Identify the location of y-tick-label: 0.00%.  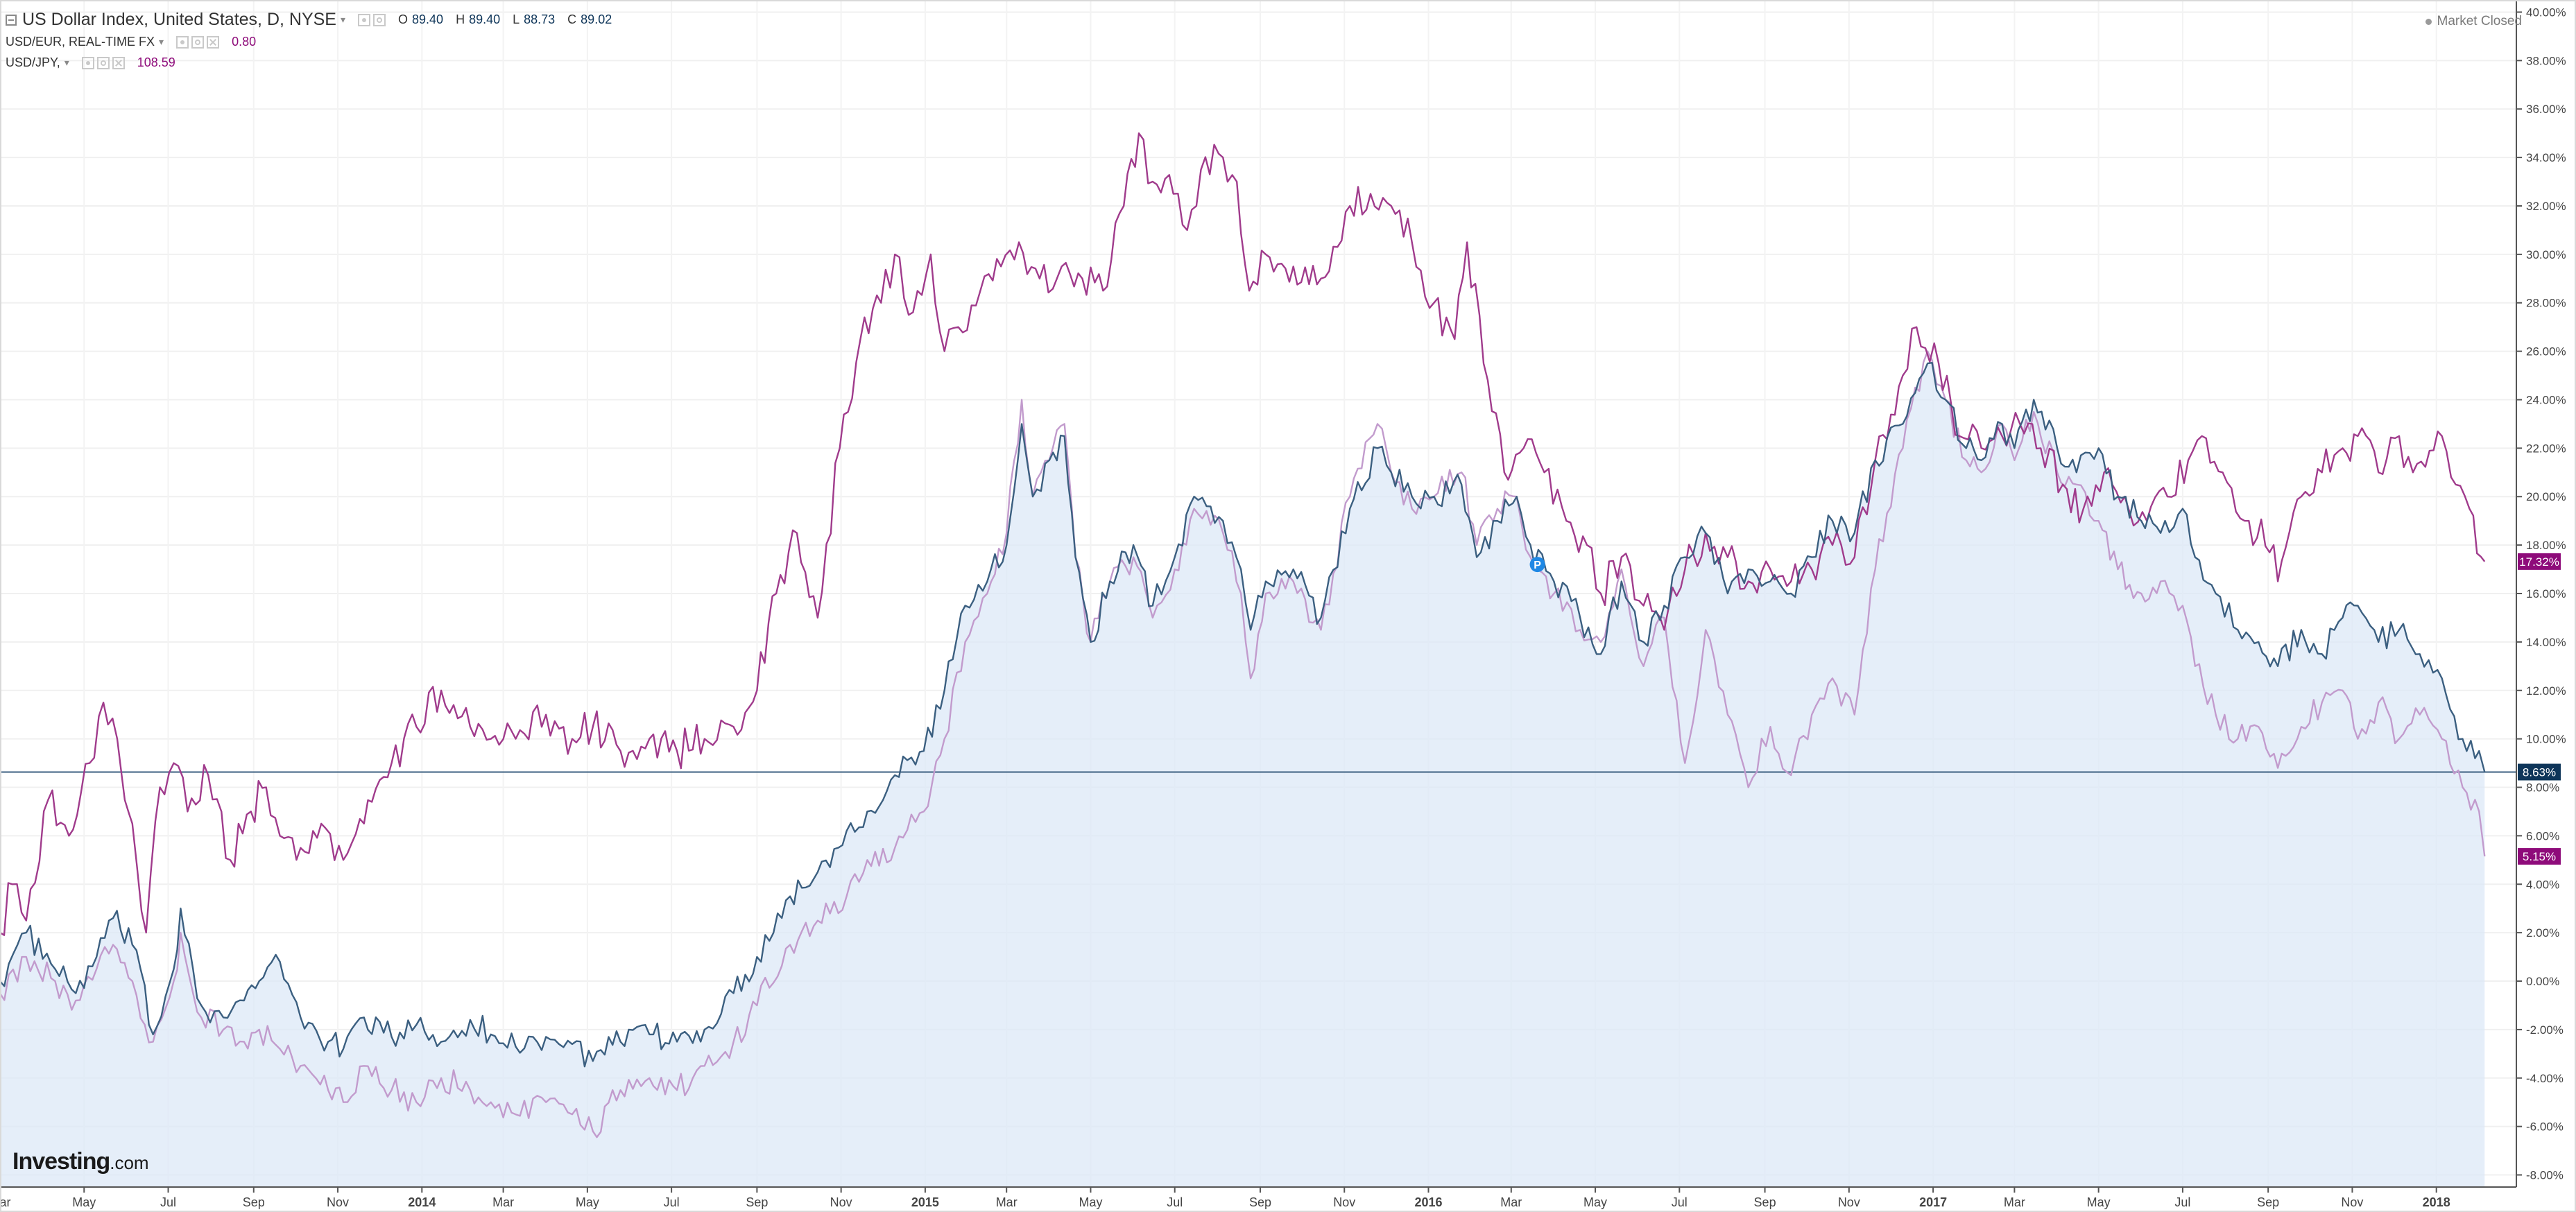
(2542, 981).